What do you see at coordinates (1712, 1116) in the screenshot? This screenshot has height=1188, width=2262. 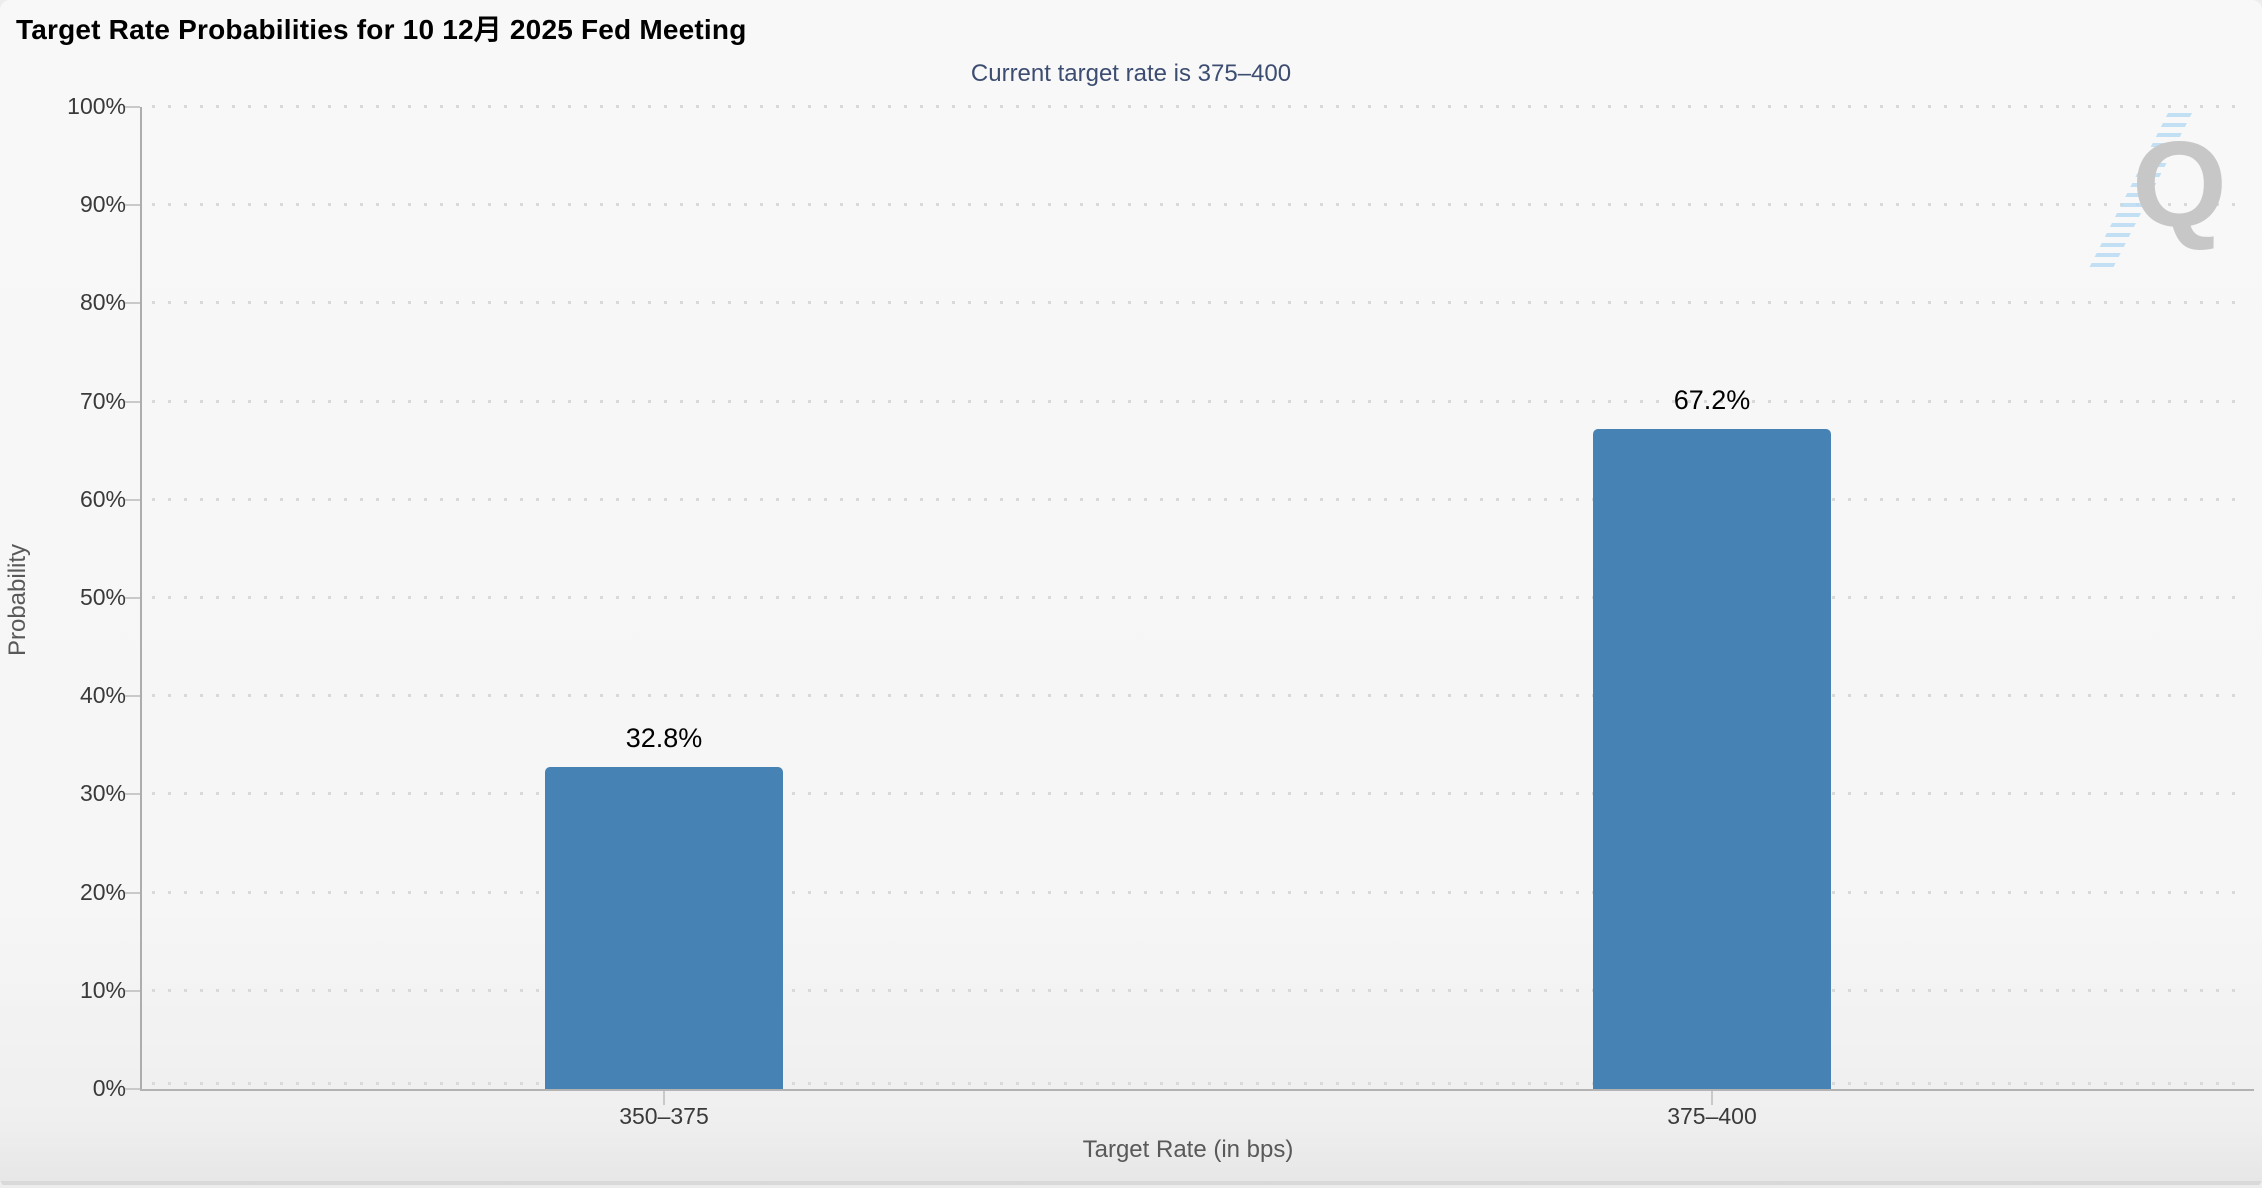 I see `x-axis-tick-label: 375–400` at bounding box center [1712, 1116].